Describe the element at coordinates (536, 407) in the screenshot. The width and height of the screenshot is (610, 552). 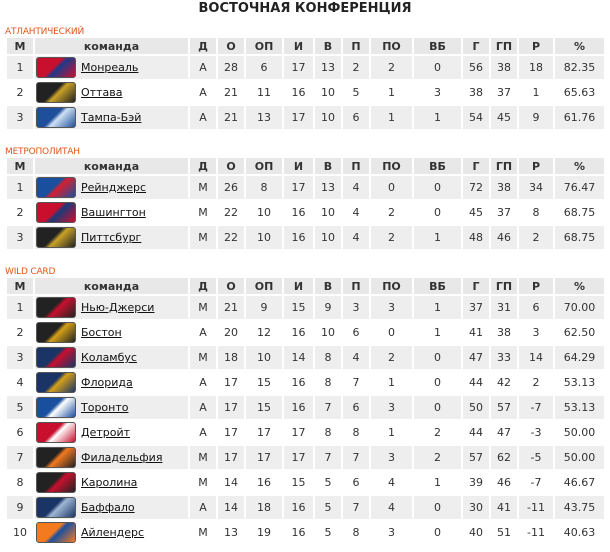
I see `cell: -7` at that location.